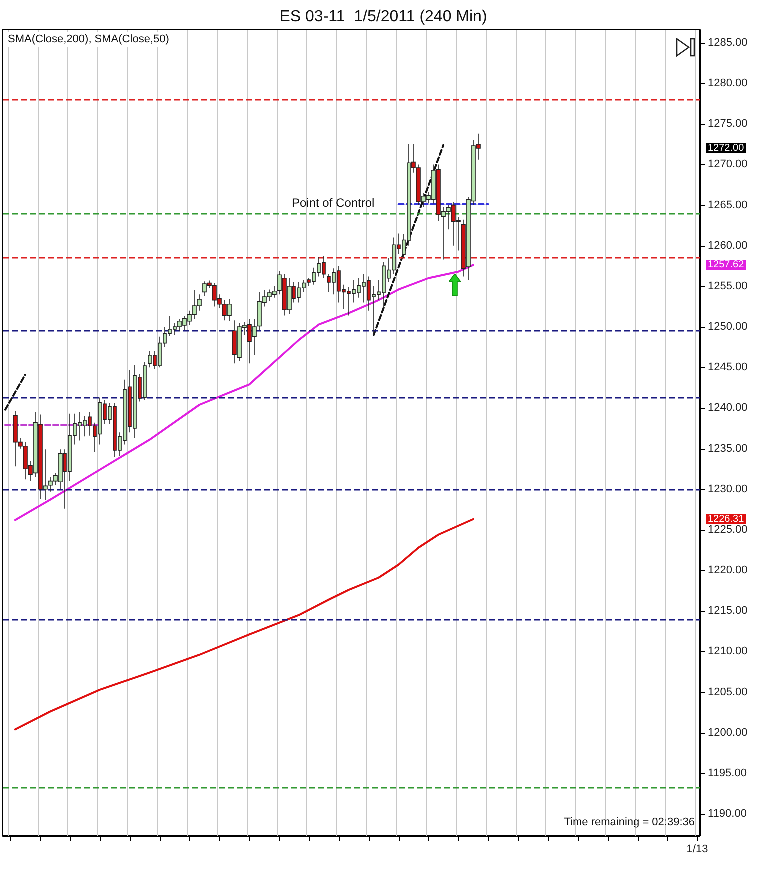 This screenshot has height=876, width=767. What do you see at coordinates (728, 42) in the screenshot?
I see `y-tick-label: 1285.00` at bounding box center [728, 42].